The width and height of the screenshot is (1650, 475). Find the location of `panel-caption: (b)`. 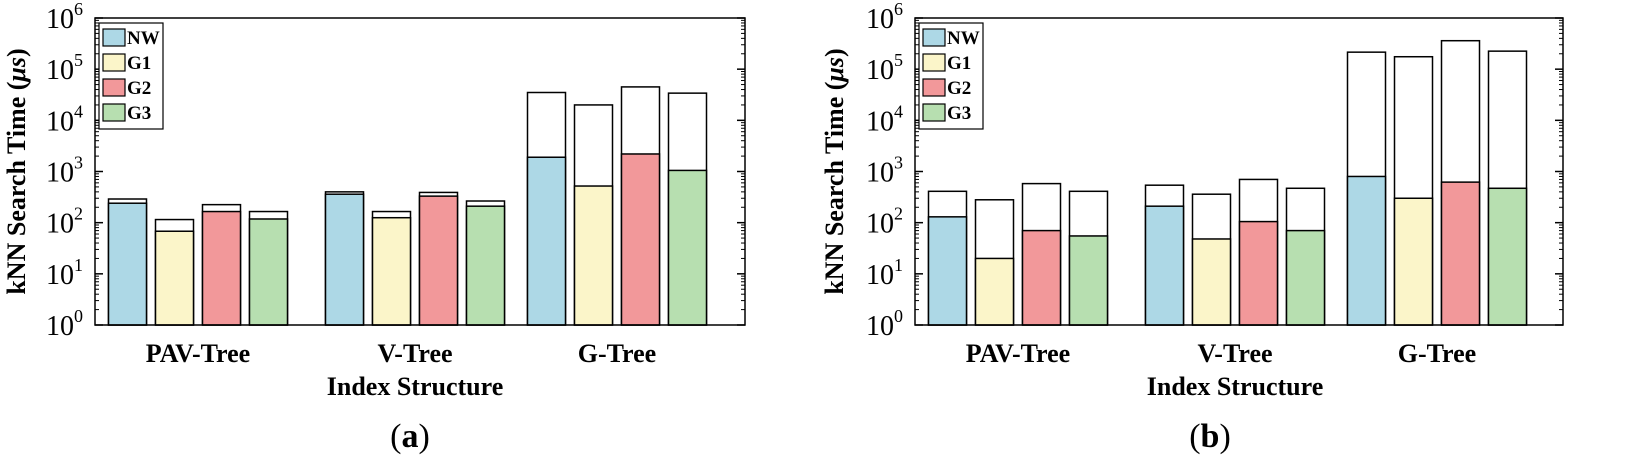

panel-caption: (b) is located at coordinates (1210, 436).